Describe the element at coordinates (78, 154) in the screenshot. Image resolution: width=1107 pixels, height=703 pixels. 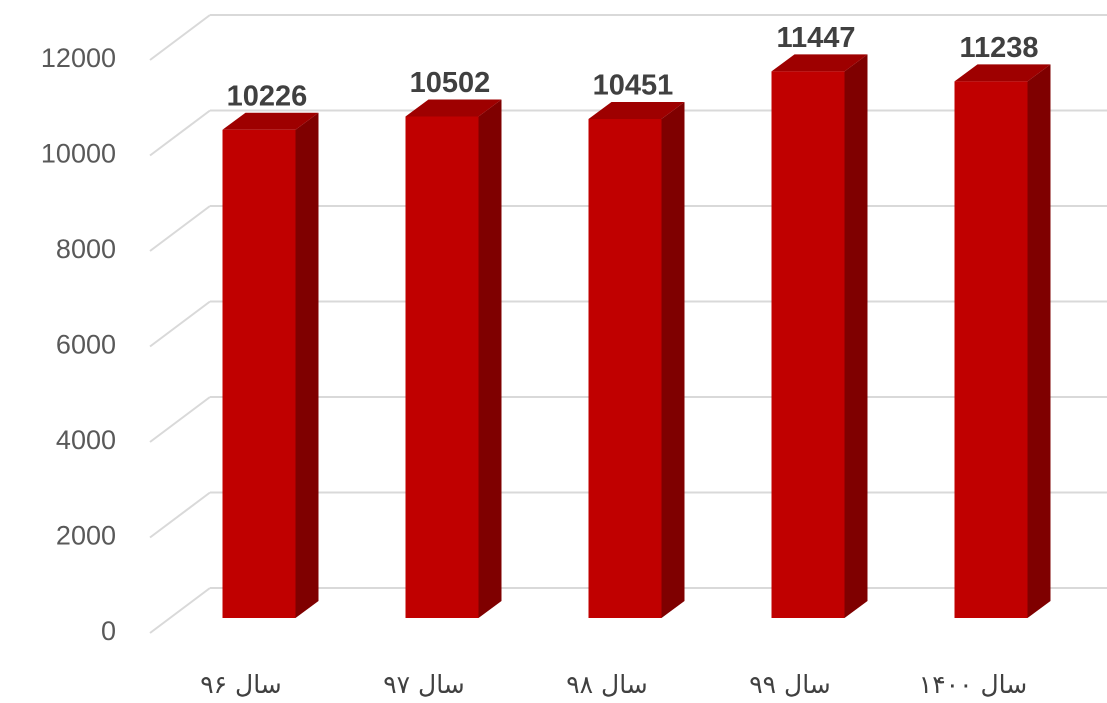
I see `y-tick-label: 10000` at that location.